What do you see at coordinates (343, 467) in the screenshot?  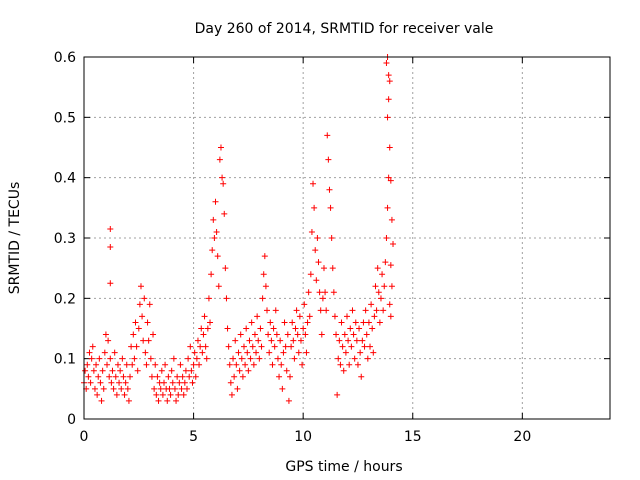 I see `x-axis-label: GPS time / hours` at bounding box center [343, 467].